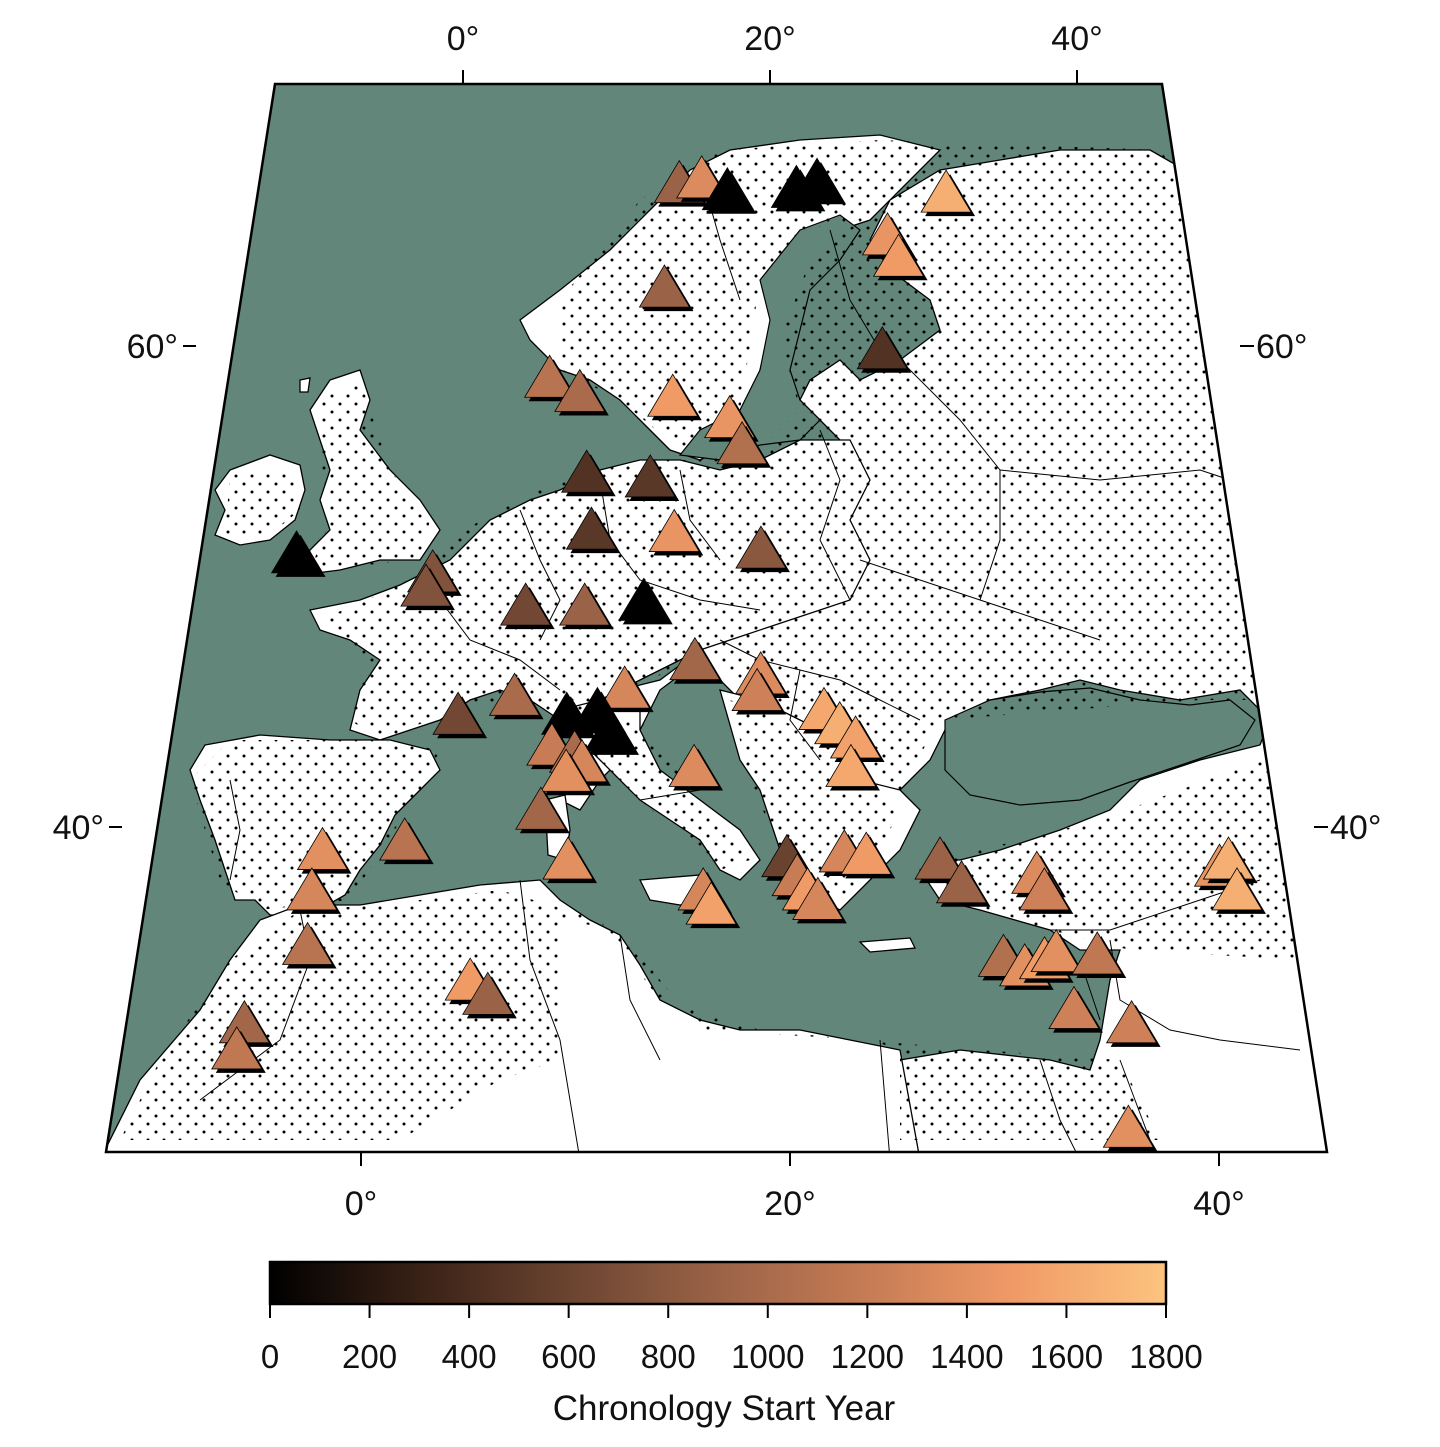 The image size is (1440, 1447). What do you see at coordinates (469, 1356) in the screenshot?
I see `colorbar-tick-label: 400` at bounding box center [469, 1356].